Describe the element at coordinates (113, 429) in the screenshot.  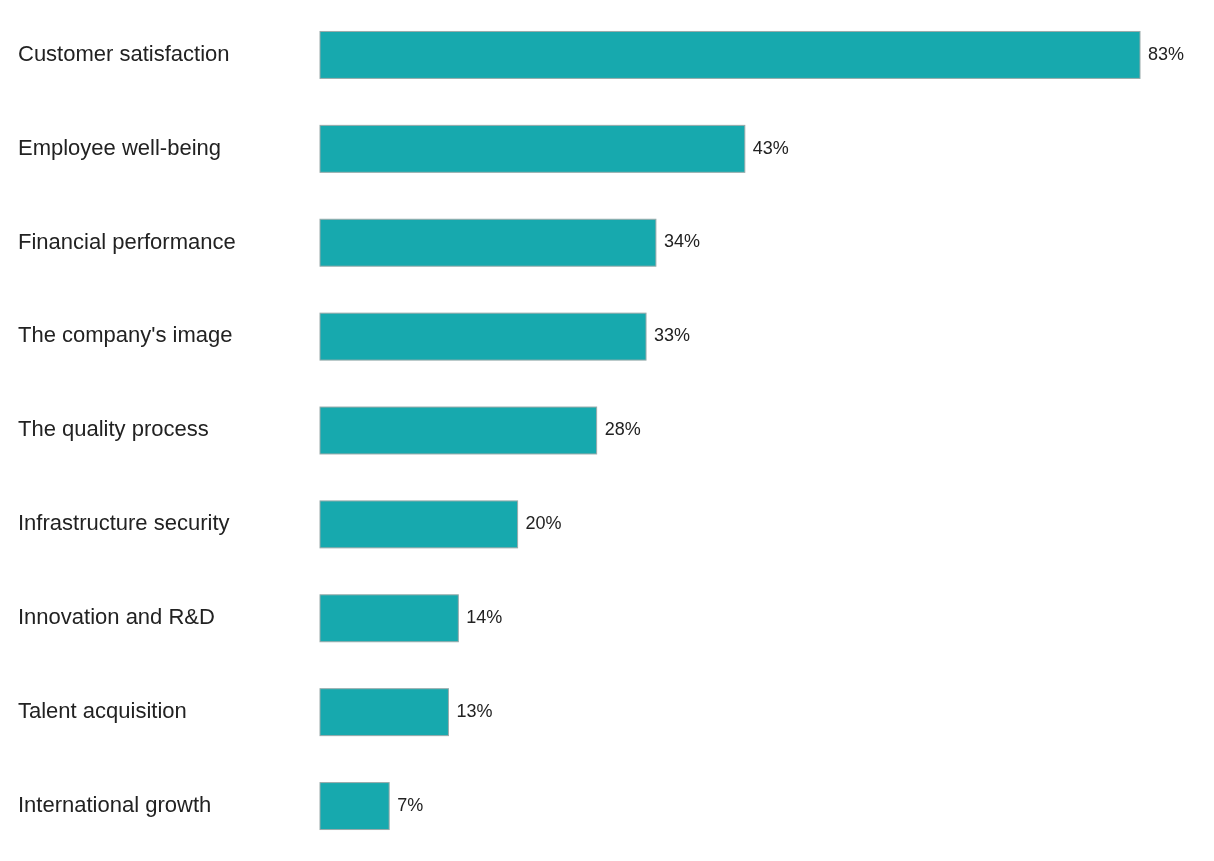
I see `y-tick-label: The quality process` at that location.